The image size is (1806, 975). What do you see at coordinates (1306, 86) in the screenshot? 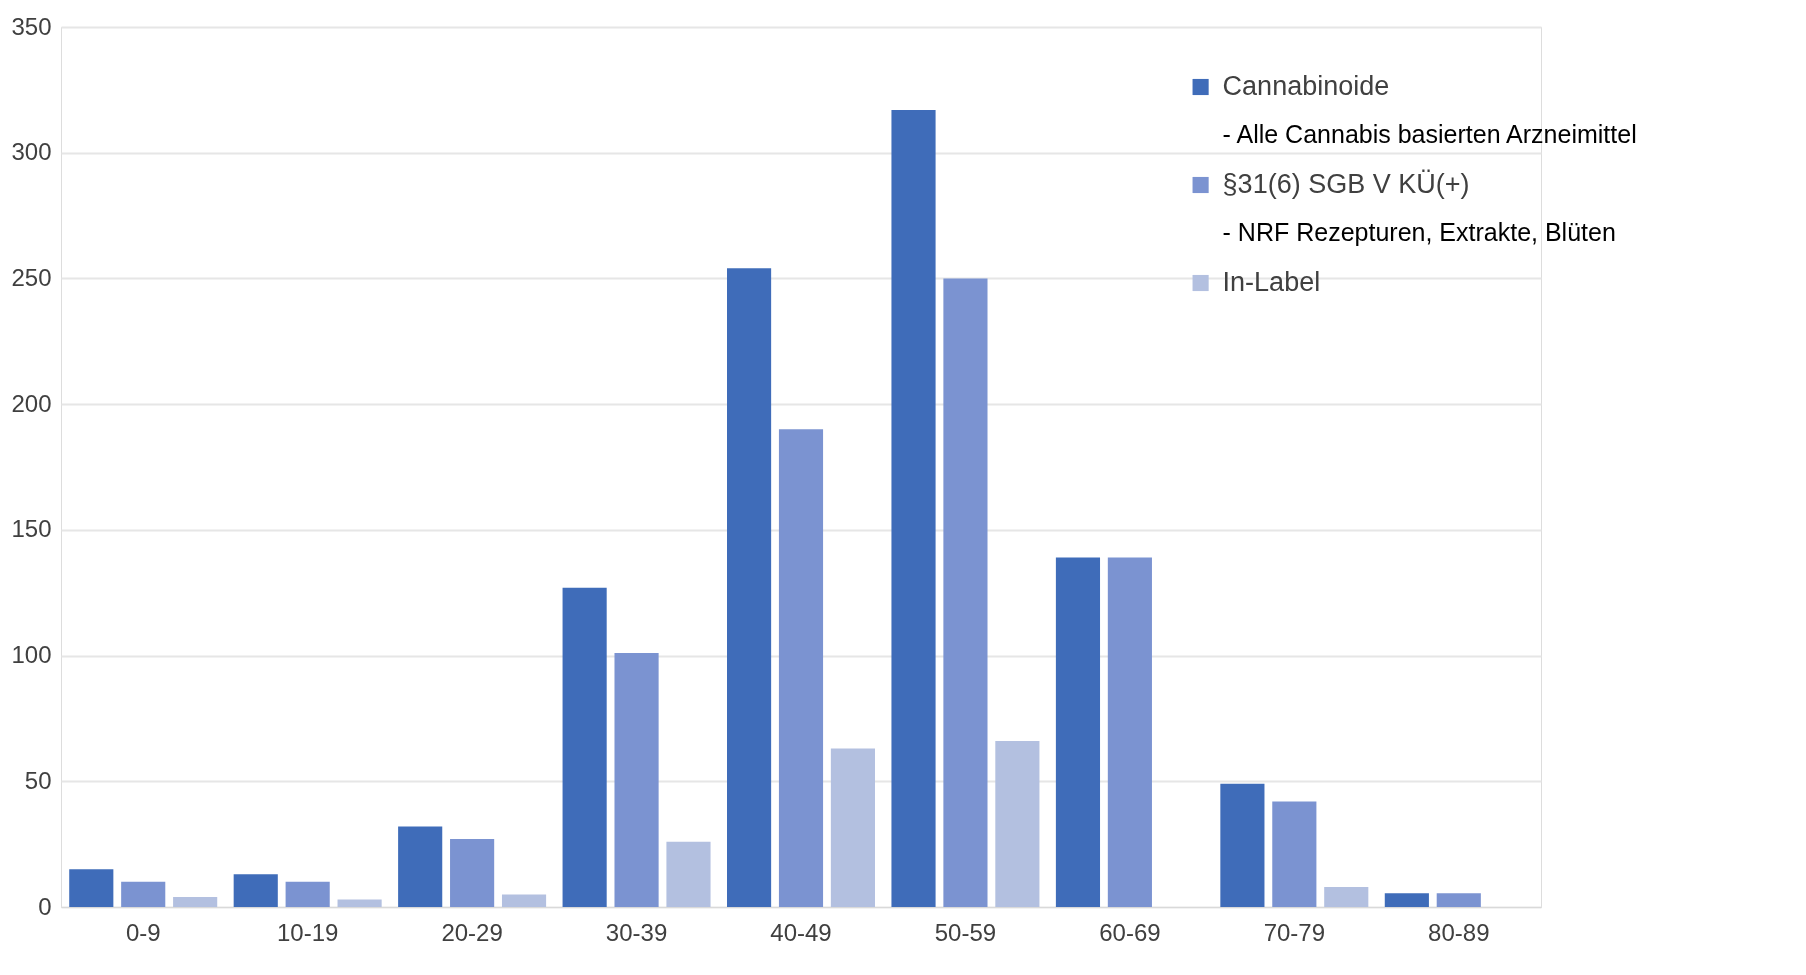
I see `legend-label: Cannabinoide` at bounding box center [1306, 86].